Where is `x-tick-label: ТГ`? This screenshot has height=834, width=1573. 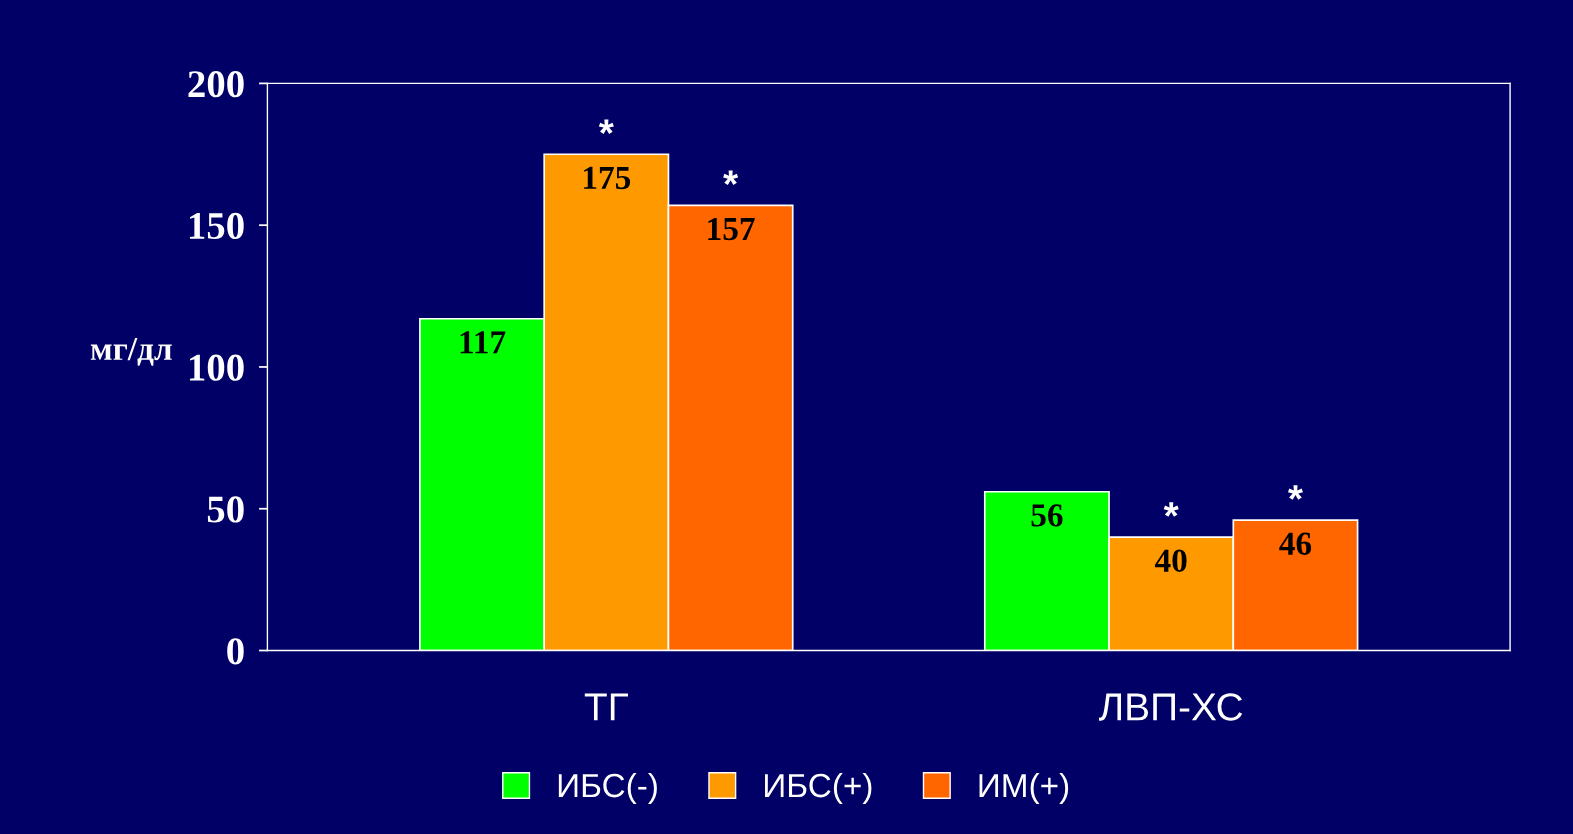 x-tick-label: ТГ is located at coordinates (606, 707).